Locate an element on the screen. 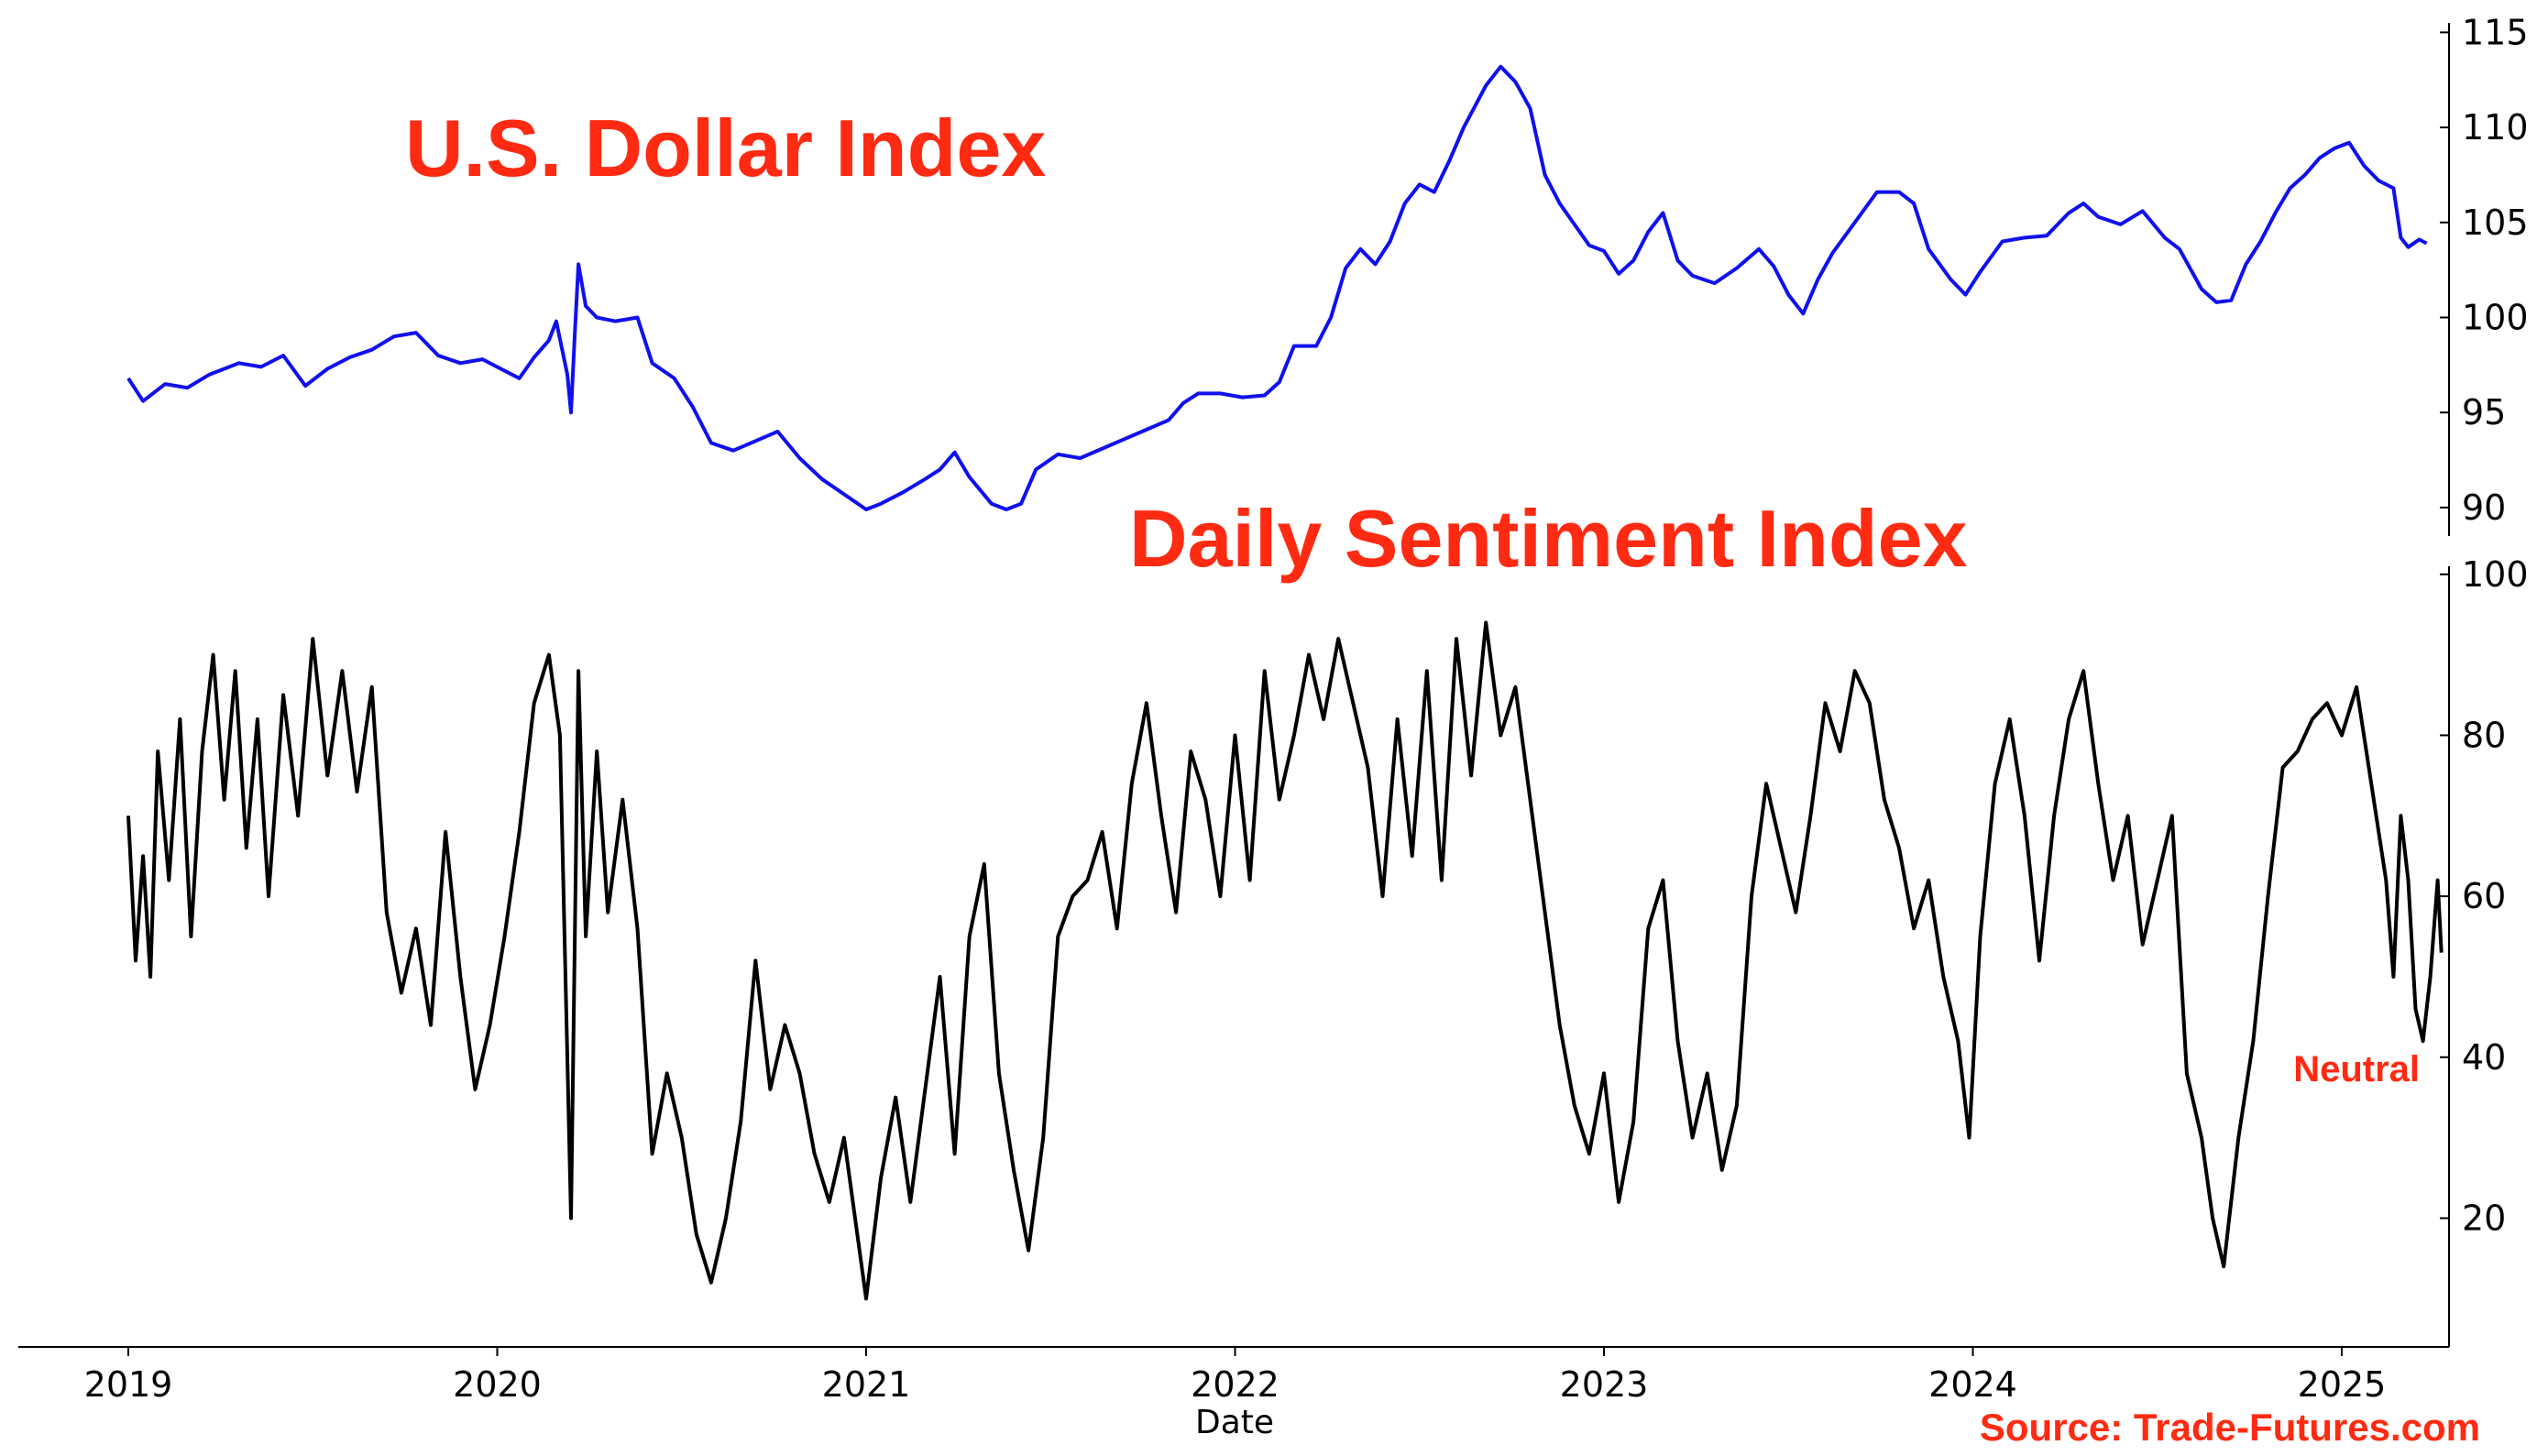 This screenshot has height=1456, width=2548. x-axis-label: Date is located at coordinates (1234, 1422).